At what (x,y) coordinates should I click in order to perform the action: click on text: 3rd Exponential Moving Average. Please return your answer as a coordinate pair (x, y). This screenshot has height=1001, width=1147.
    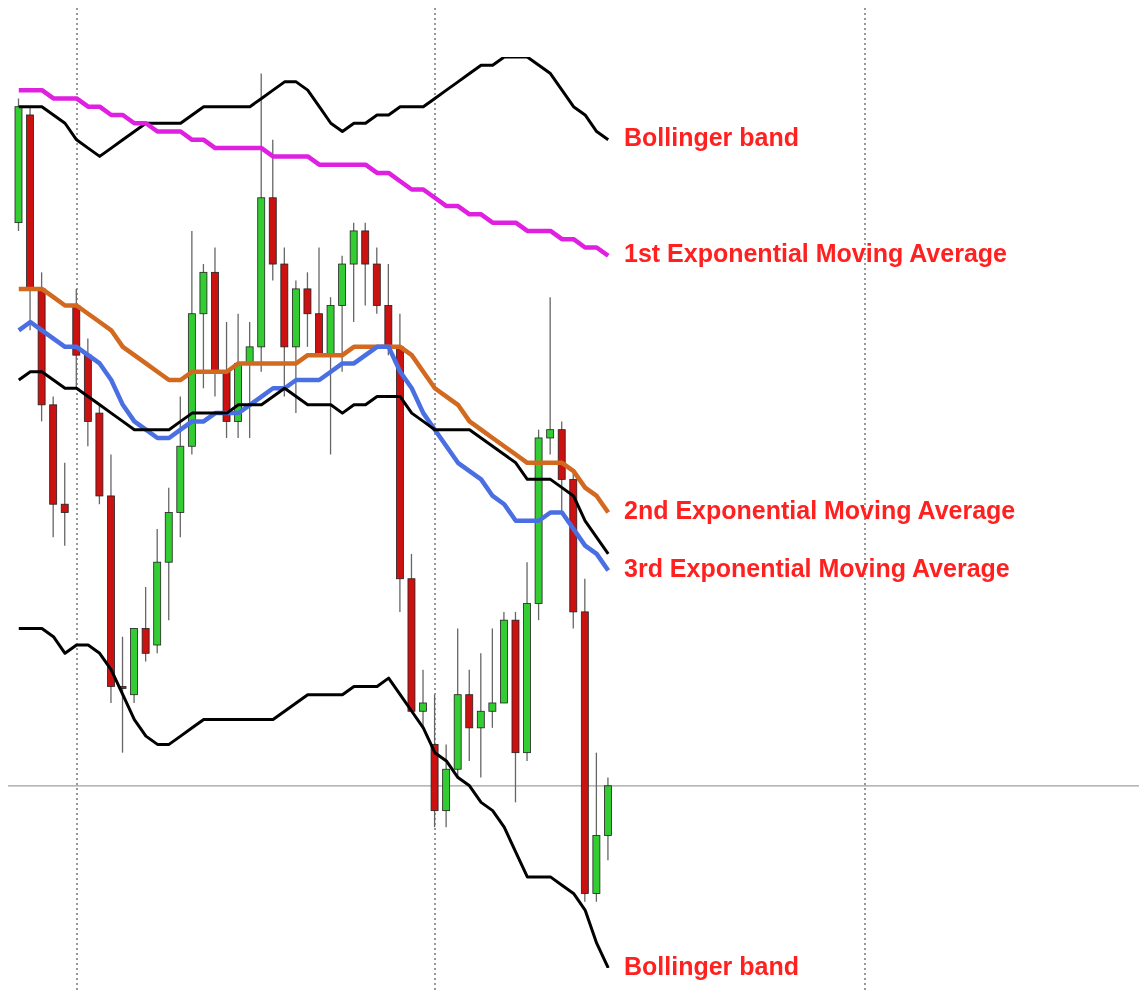
    Looking at the image, I should click on (817, 568).